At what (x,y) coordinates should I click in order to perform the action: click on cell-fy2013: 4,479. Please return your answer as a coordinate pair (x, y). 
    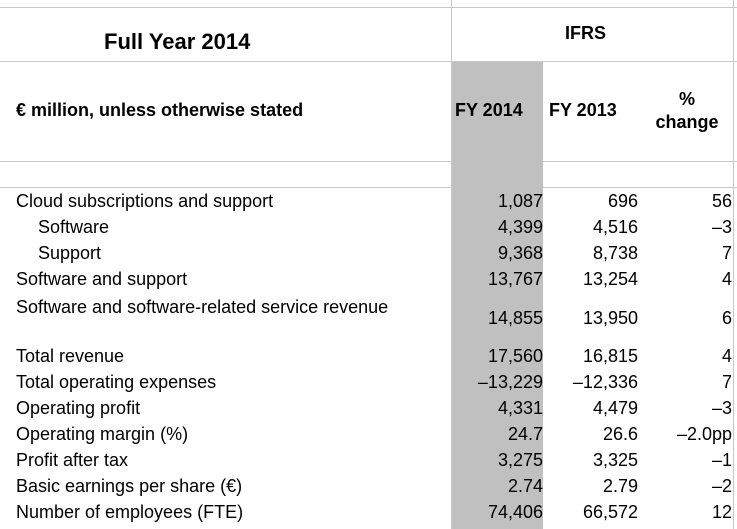
    Looking at the image, I should click on (615, 408).